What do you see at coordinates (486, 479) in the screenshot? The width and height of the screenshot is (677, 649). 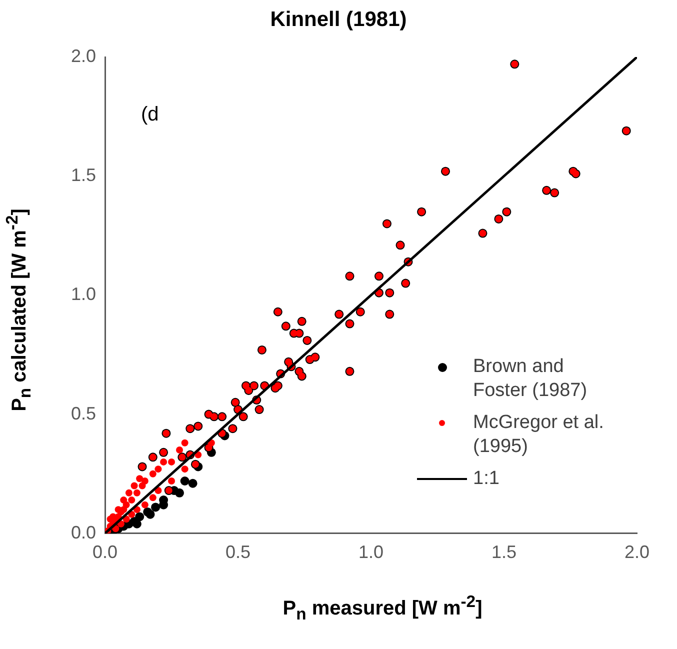 I see `legend-label: 1:1` at bounding box center [486, 479].